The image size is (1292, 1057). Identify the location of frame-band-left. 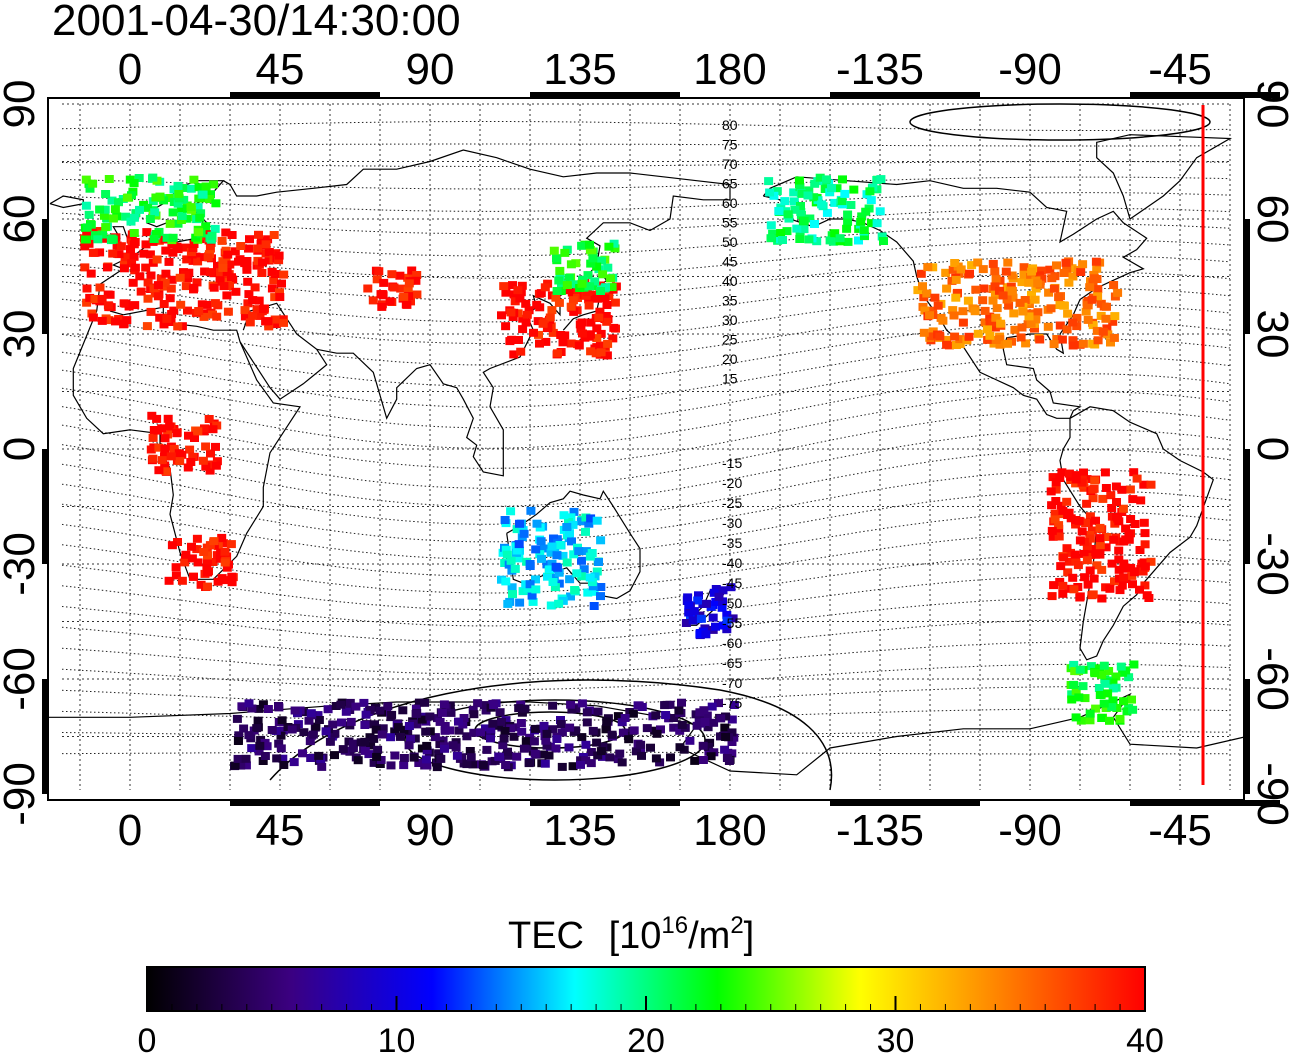
(45, 276).